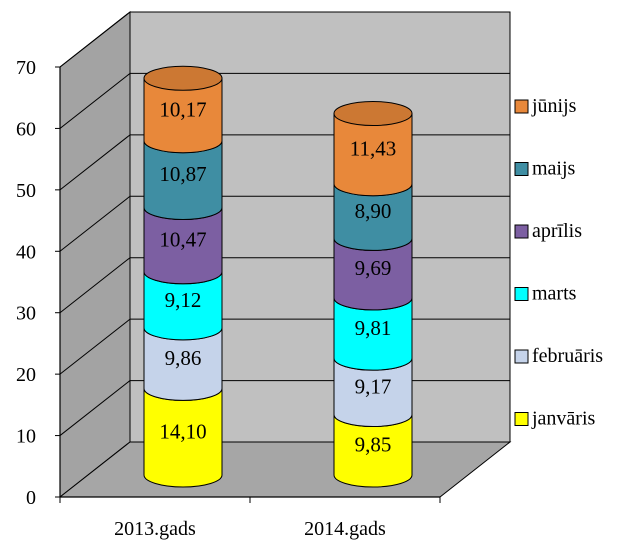  I want to click on data-label: 10,87, so click(182, 174).